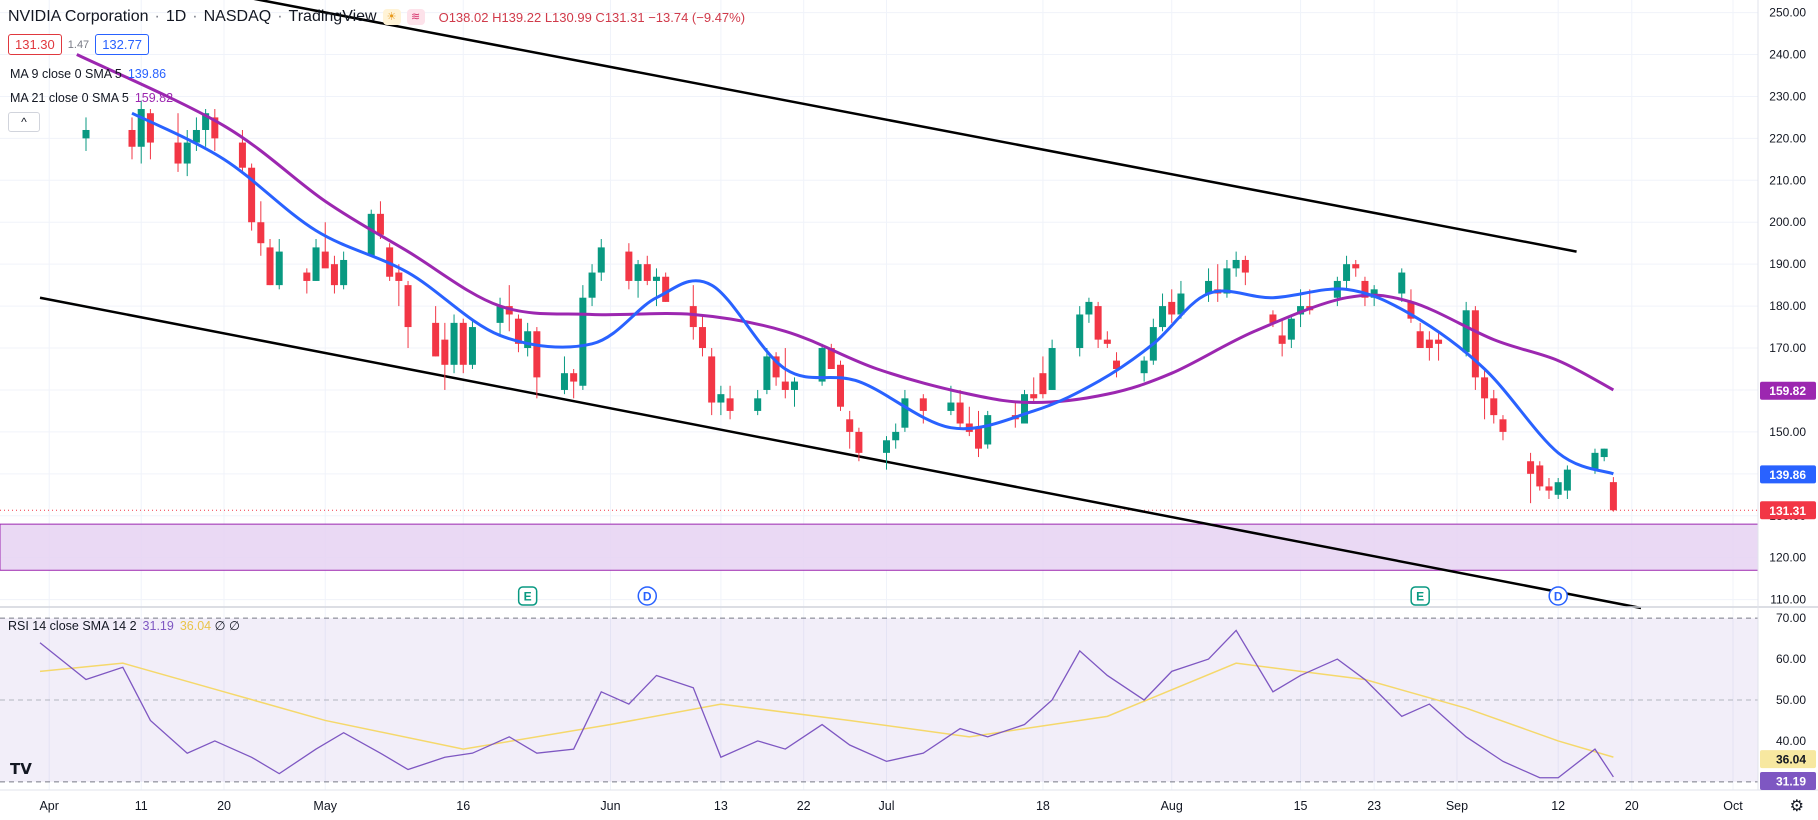  Describe the element at coordinates (1788, 390) in the screenshot. I see `ma21-price-badge` at that location.